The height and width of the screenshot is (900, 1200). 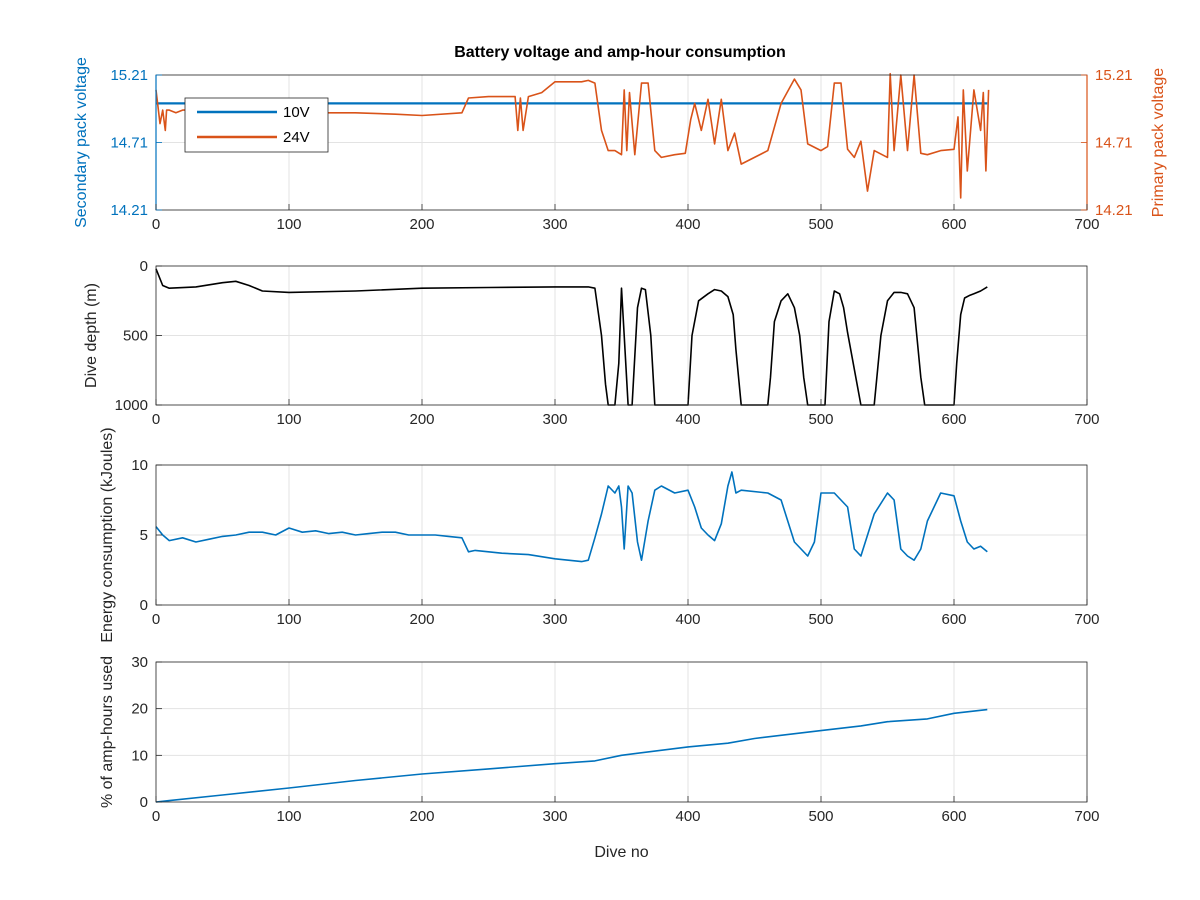 I want to click on y-right-tick-label: 15.21, so click(x=1114, y=75).